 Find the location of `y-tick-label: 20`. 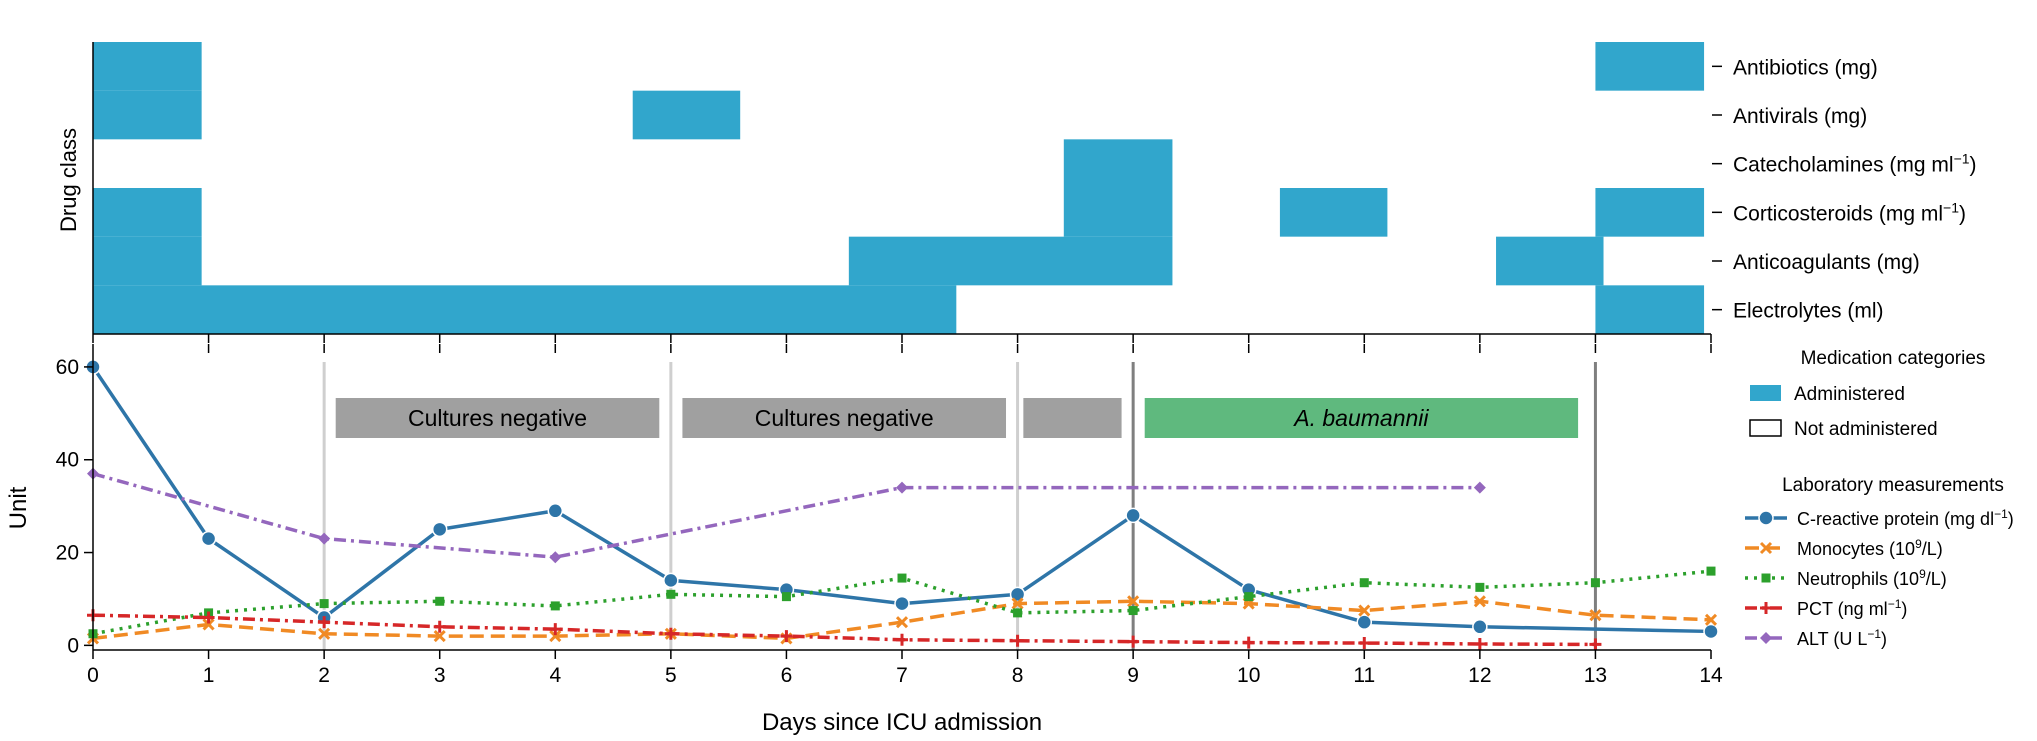

y-tick-label: 20 is located at coordinates (67, 553).